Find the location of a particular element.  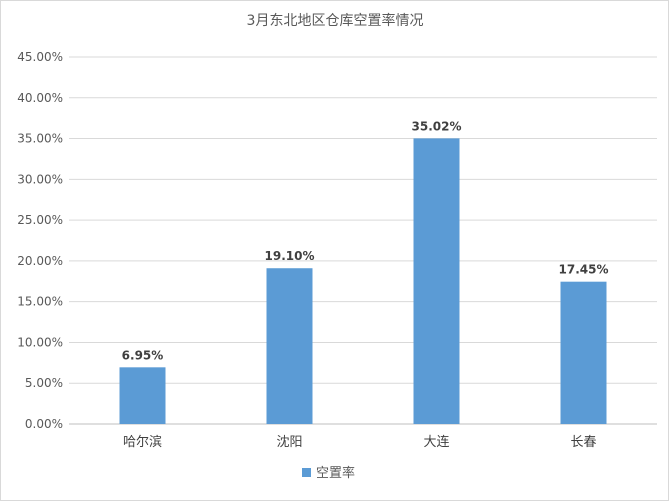

data-label: 6.95% is located at coordinates (143, 355).